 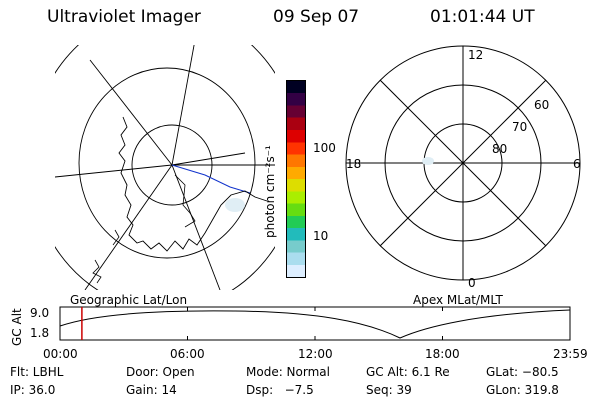 I want to click on time-tick-2359: 23:59, so click(x=570, y=354).